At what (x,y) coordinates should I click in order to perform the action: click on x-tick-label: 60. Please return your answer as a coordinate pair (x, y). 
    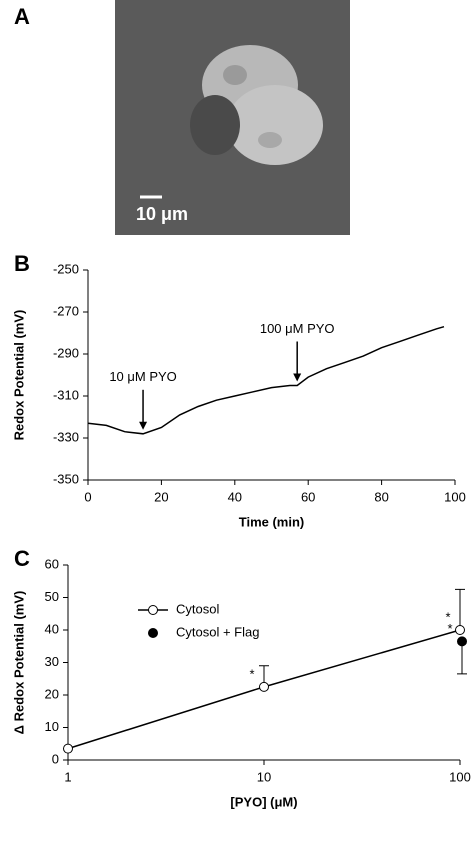
    Looking at the image, I should click on (308, 496).